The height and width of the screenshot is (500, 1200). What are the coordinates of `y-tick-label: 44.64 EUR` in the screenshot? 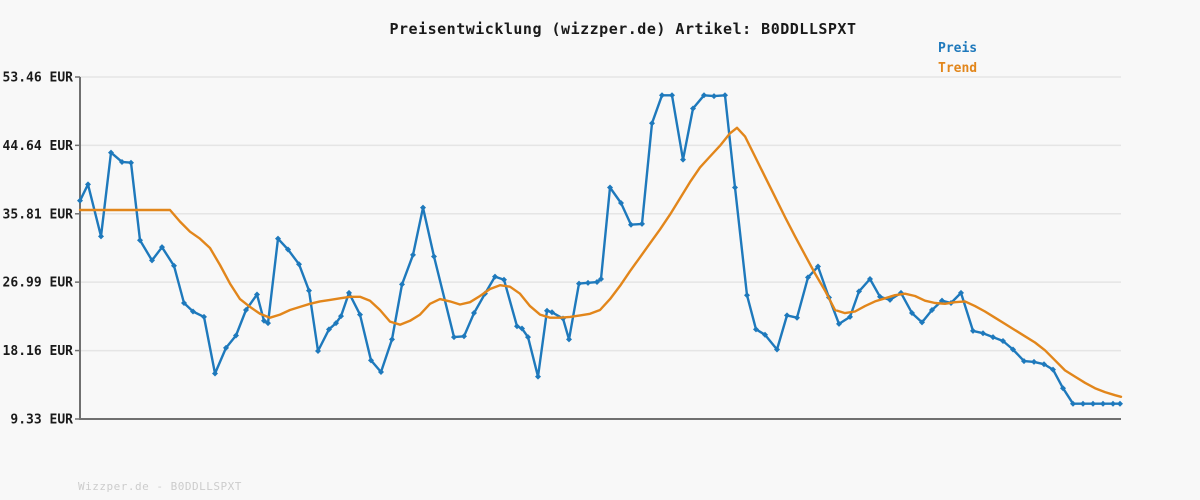 It's located at (38, 146).